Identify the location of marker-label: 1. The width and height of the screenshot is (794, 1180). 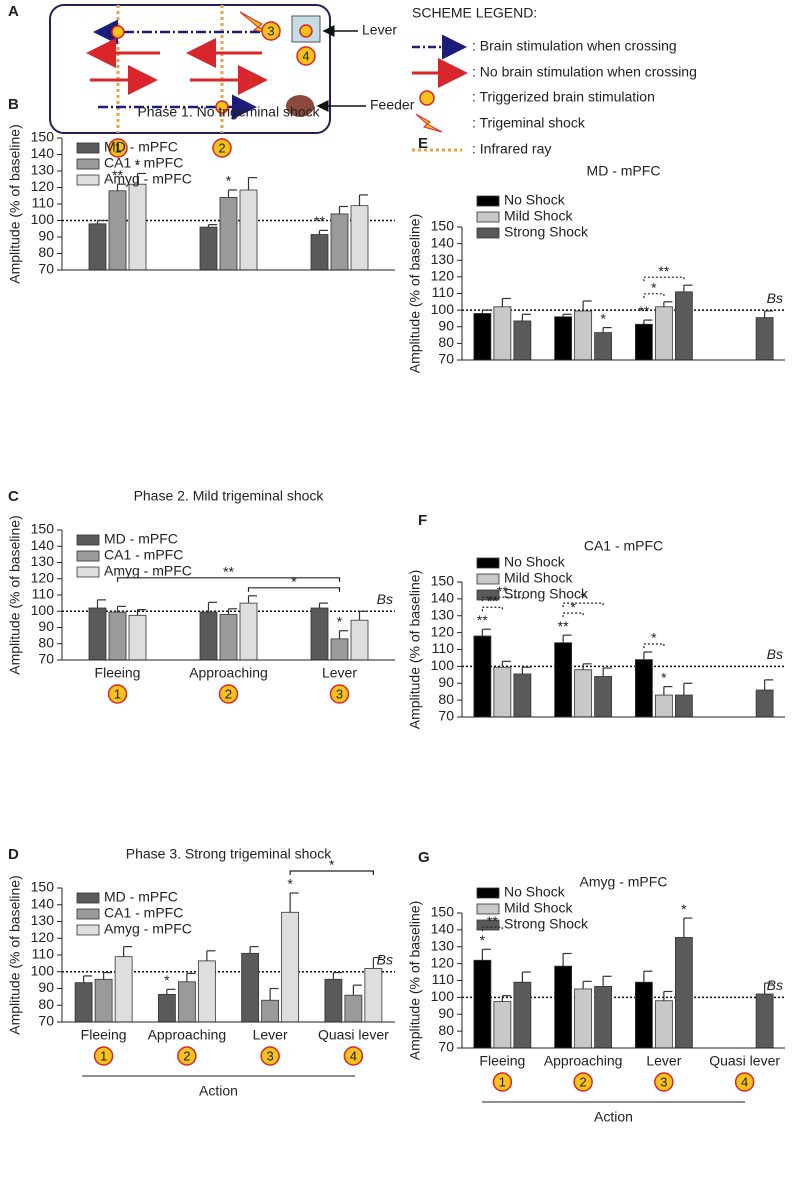
(117, 147).